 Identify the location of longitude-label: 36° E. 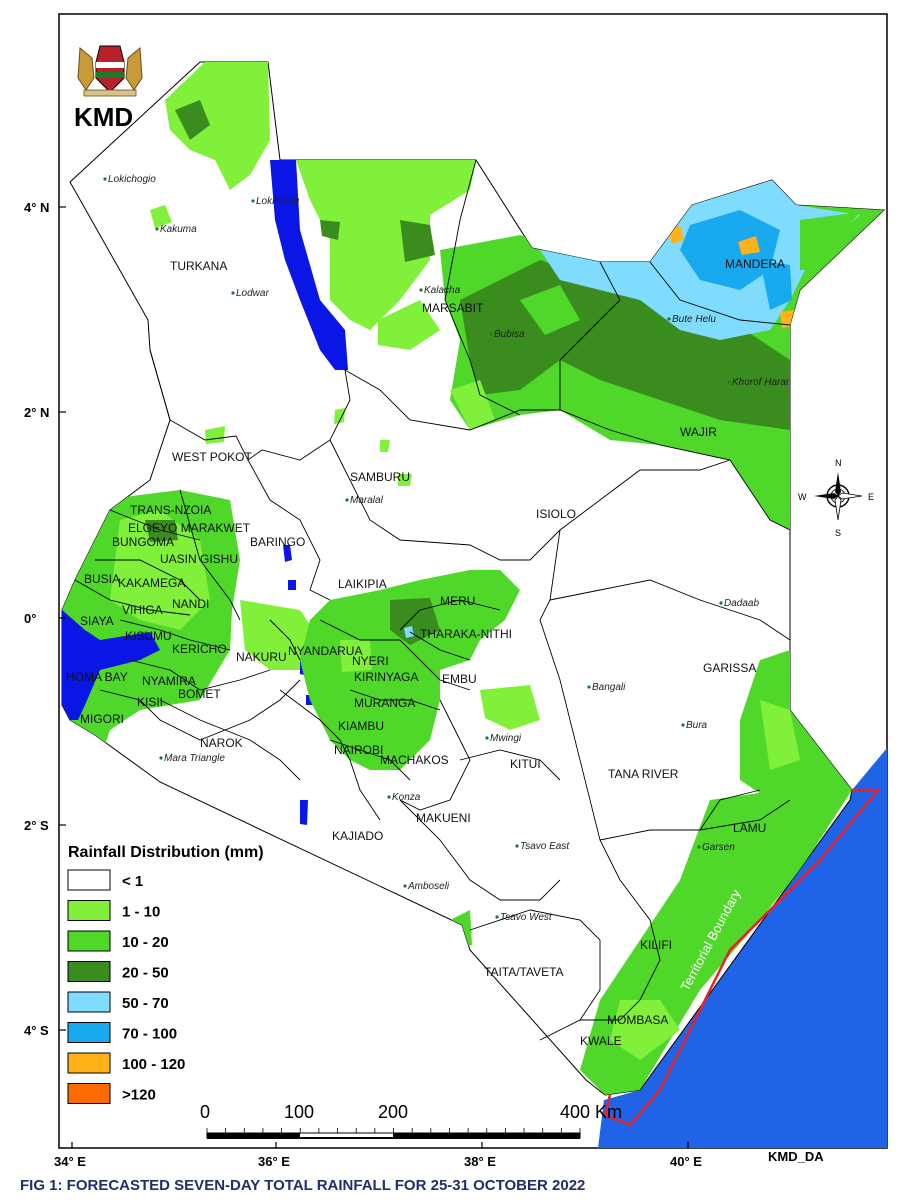
(274, 1161).